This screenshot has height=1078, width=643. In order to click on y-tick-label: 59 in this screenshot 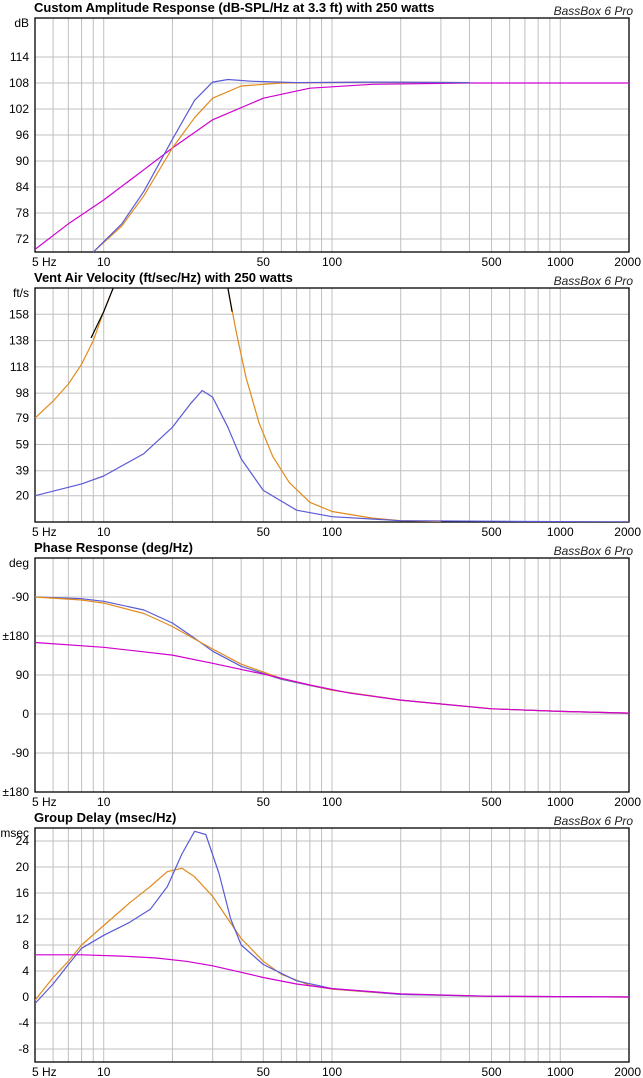, I will do `click(23, 444)`.